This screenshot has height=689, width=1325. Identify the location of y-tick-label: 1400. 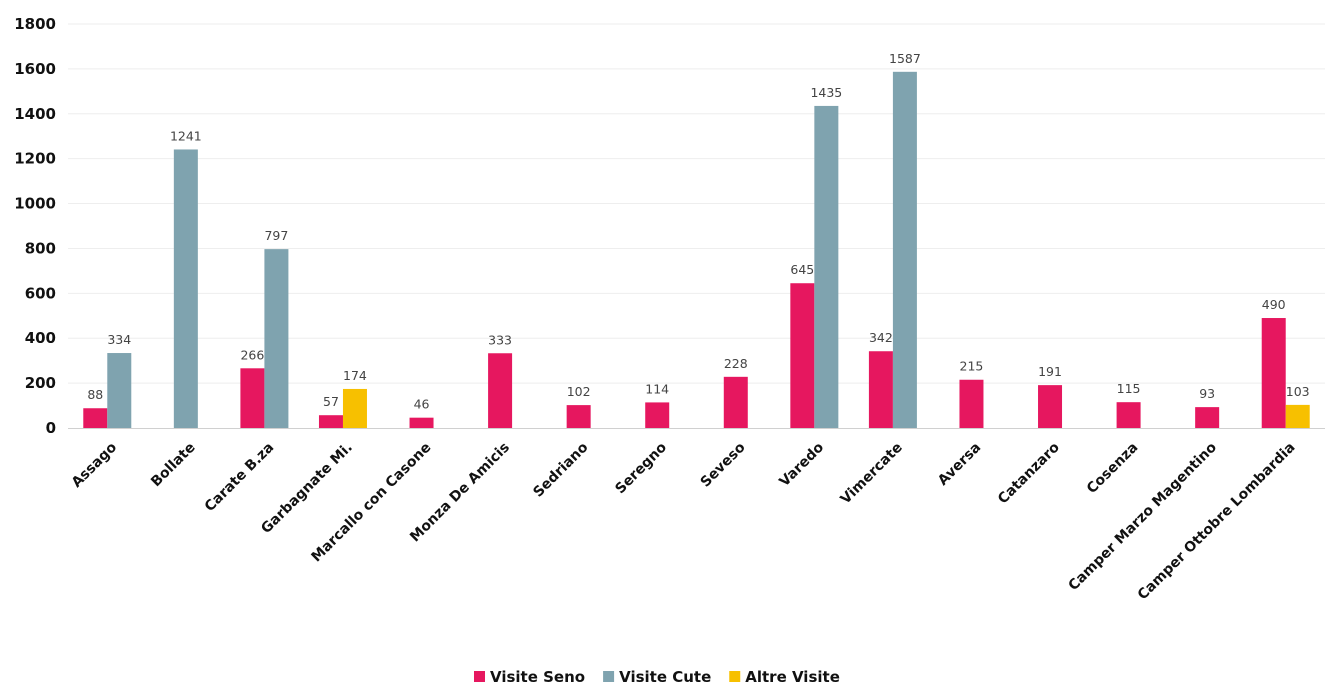
(35, 114).